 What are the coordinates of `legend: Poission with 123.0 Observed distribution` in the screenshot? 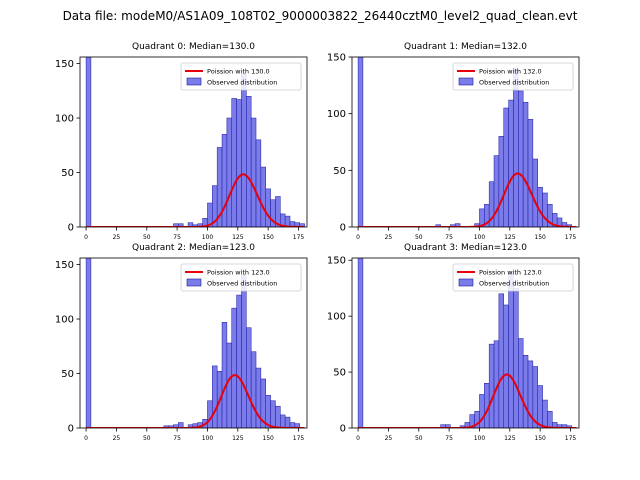 It's located at (241, 277).